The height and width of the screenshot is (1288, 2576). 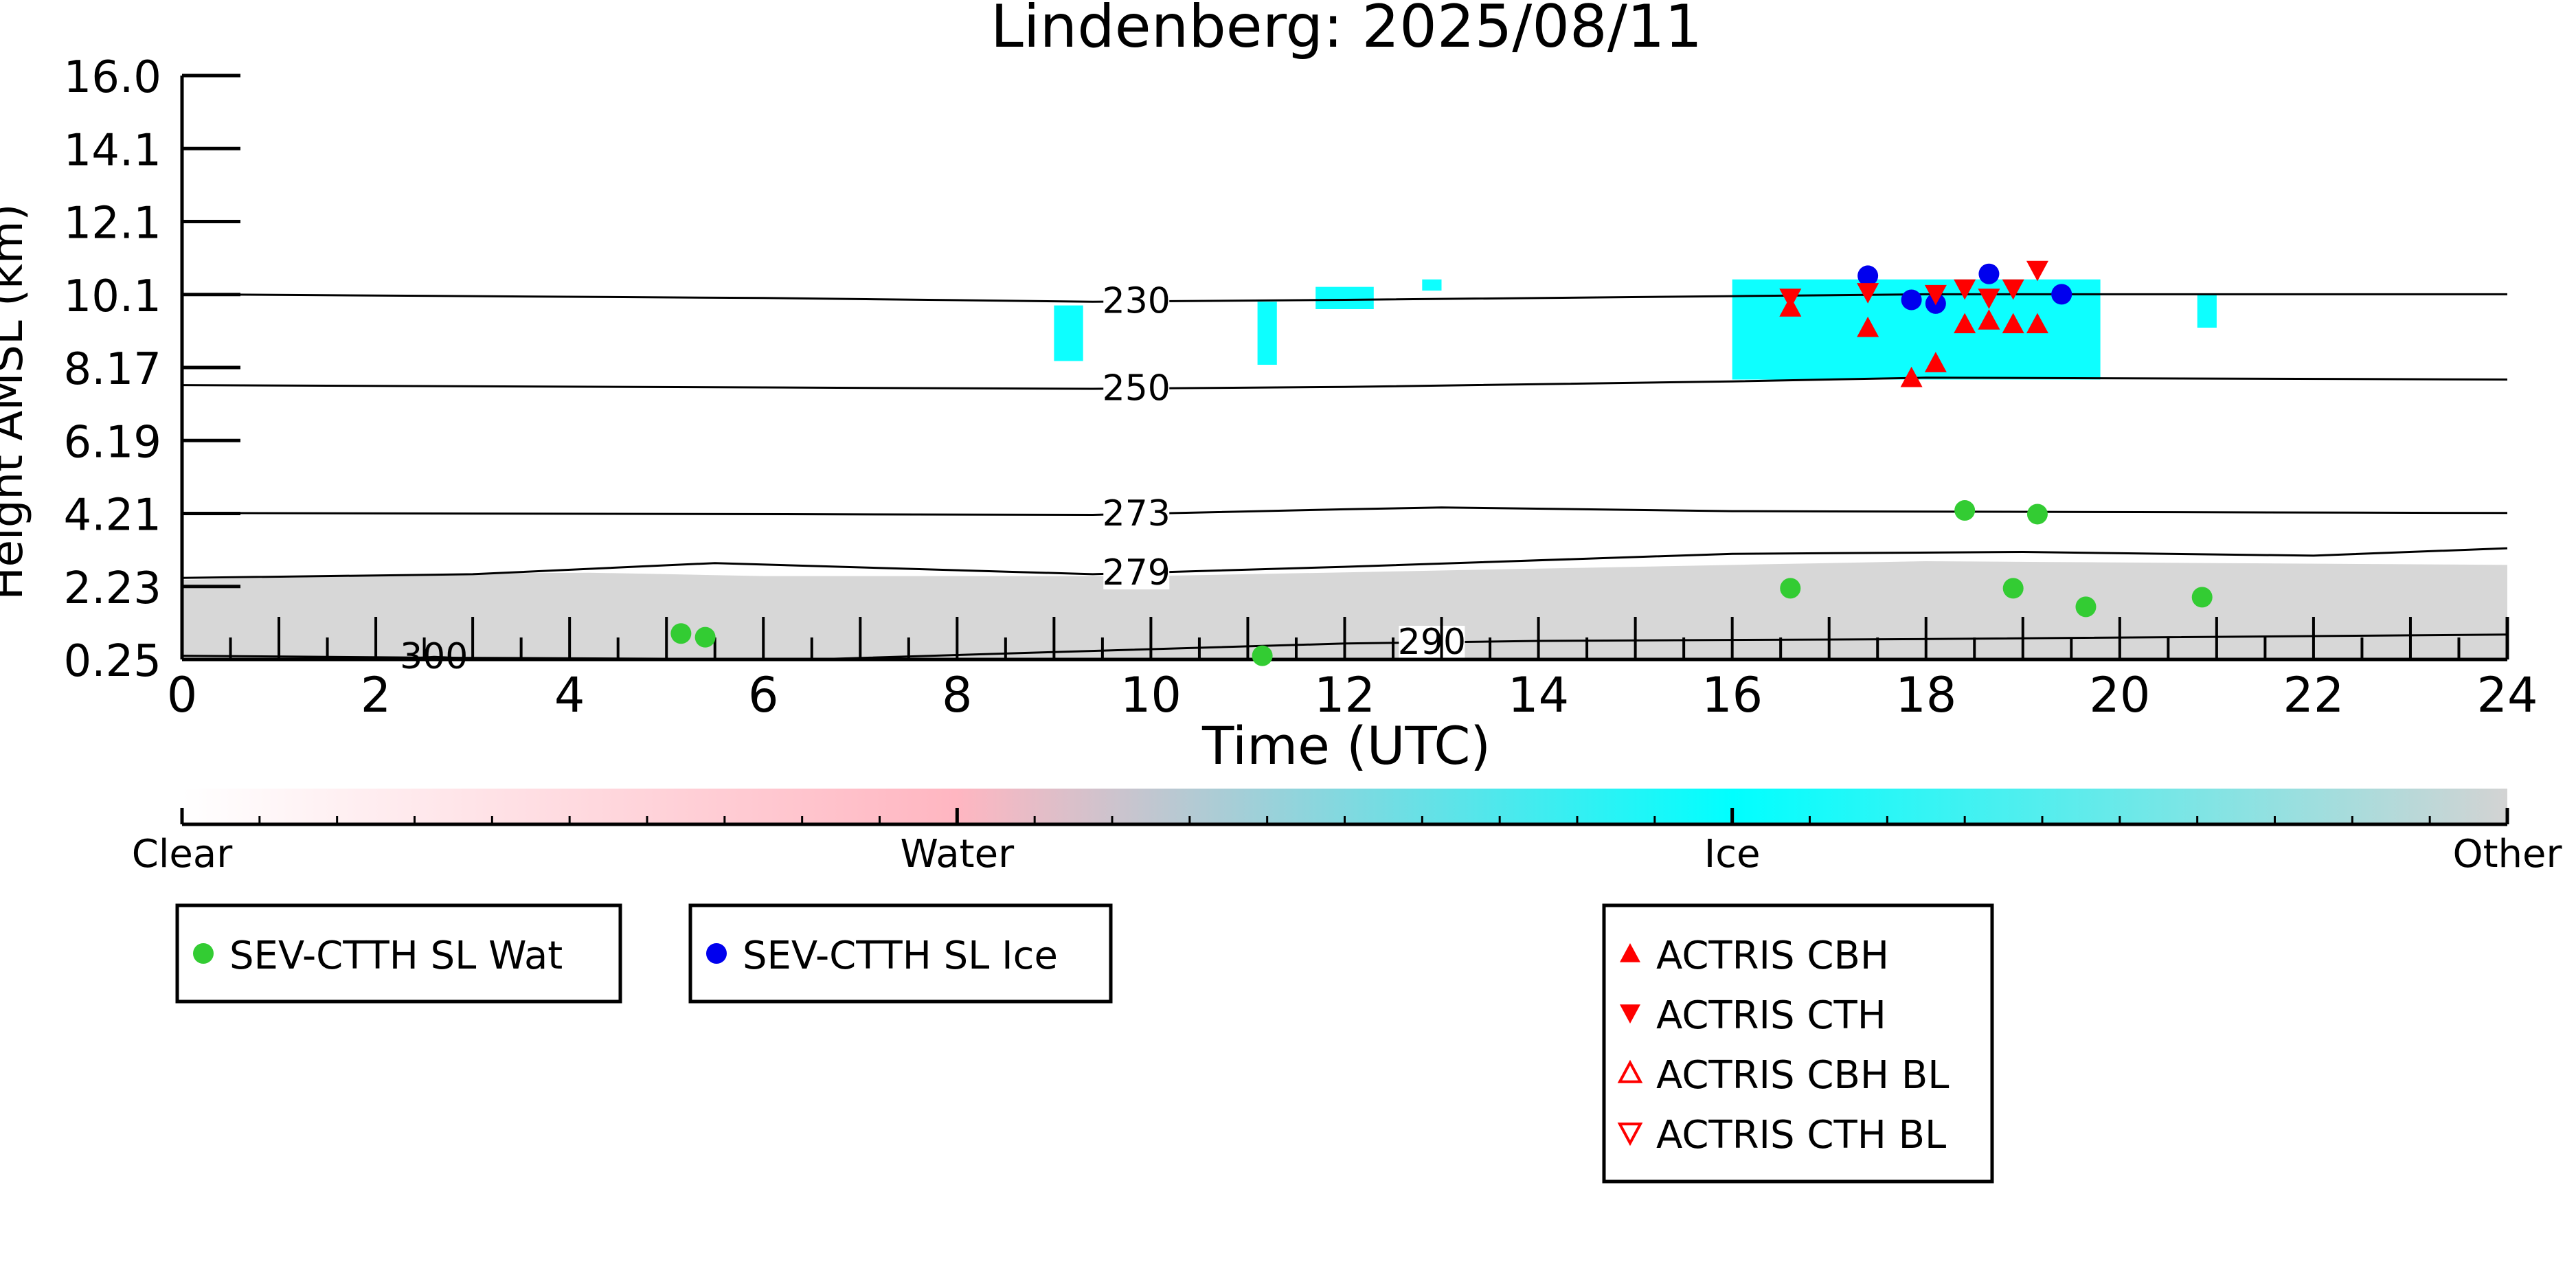 I want to click on x-tick-label: 6, so click(x=763, y=695).